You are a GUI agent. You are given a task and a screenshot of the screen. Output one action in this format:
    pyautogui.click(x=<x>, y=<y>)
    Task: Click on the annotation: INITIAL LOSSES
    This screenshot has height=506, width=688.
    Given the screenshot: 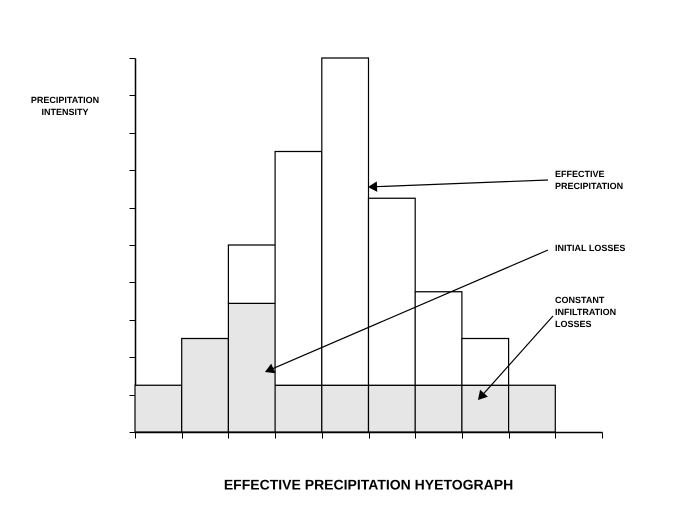 What is the action you would take?
    pyautogui.click(x=590, y=248)
    